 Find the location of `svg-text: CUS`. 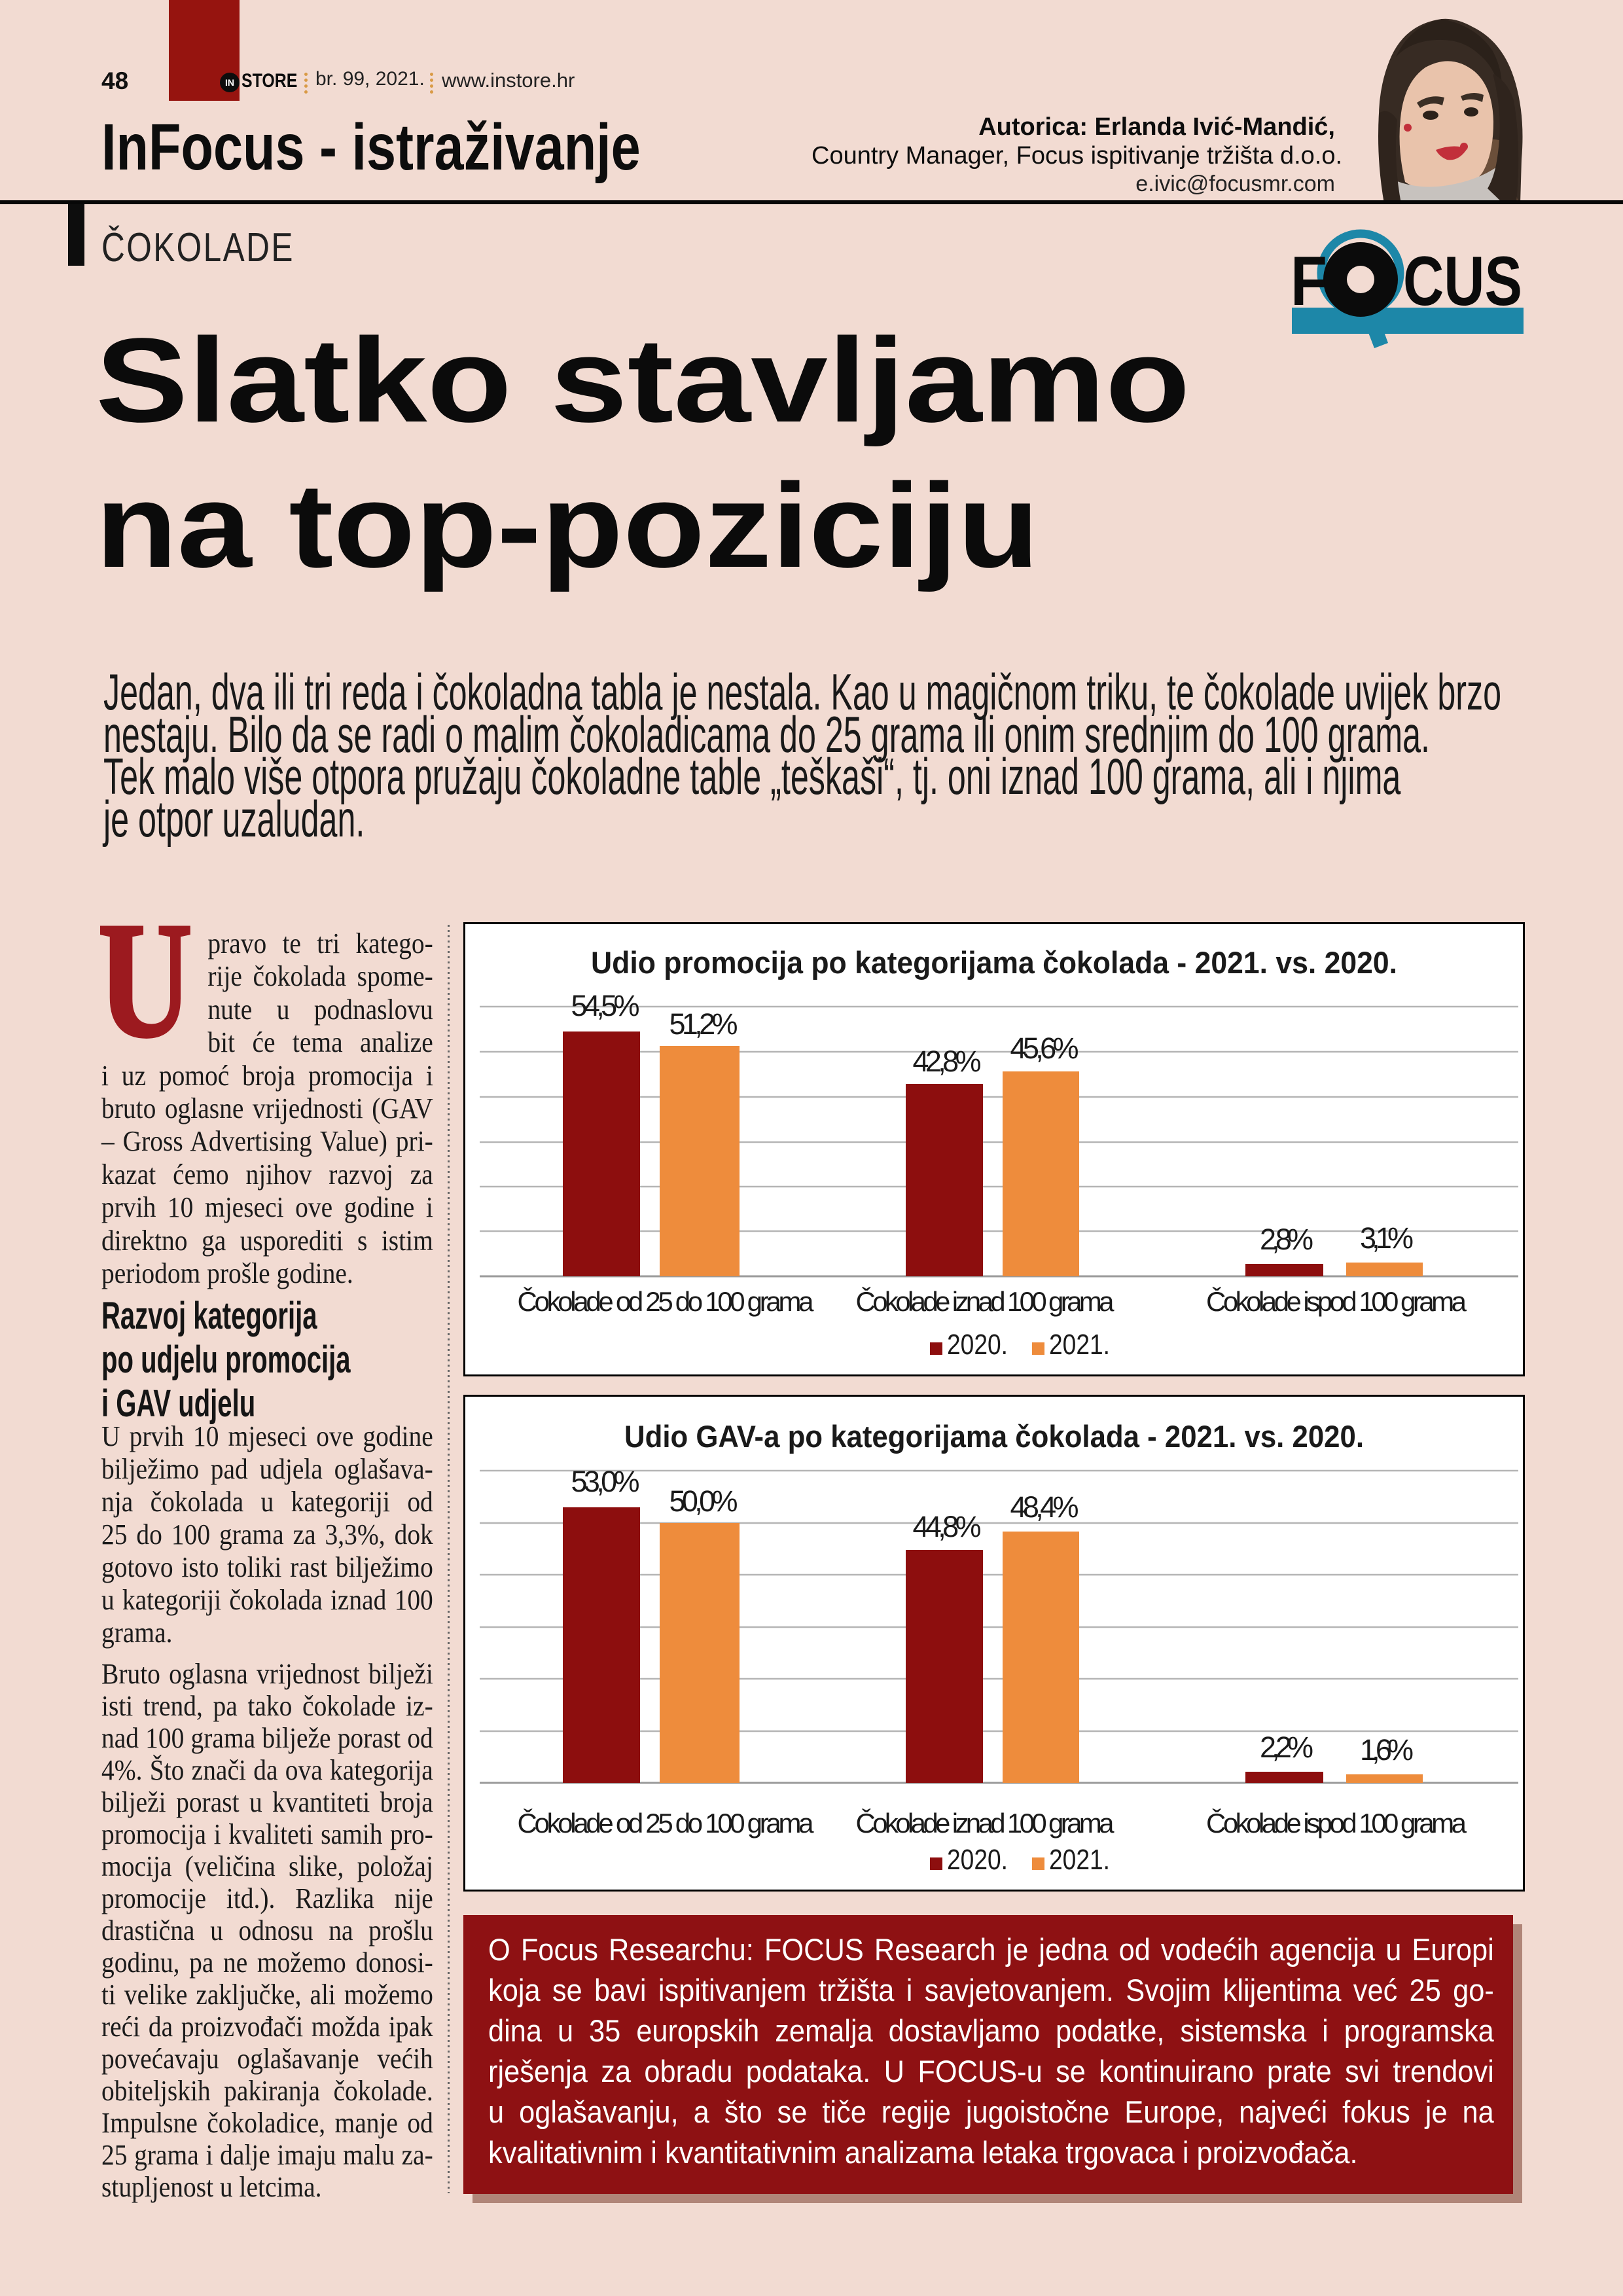

svg-text: CUS is located at coordinates (1462, 281).